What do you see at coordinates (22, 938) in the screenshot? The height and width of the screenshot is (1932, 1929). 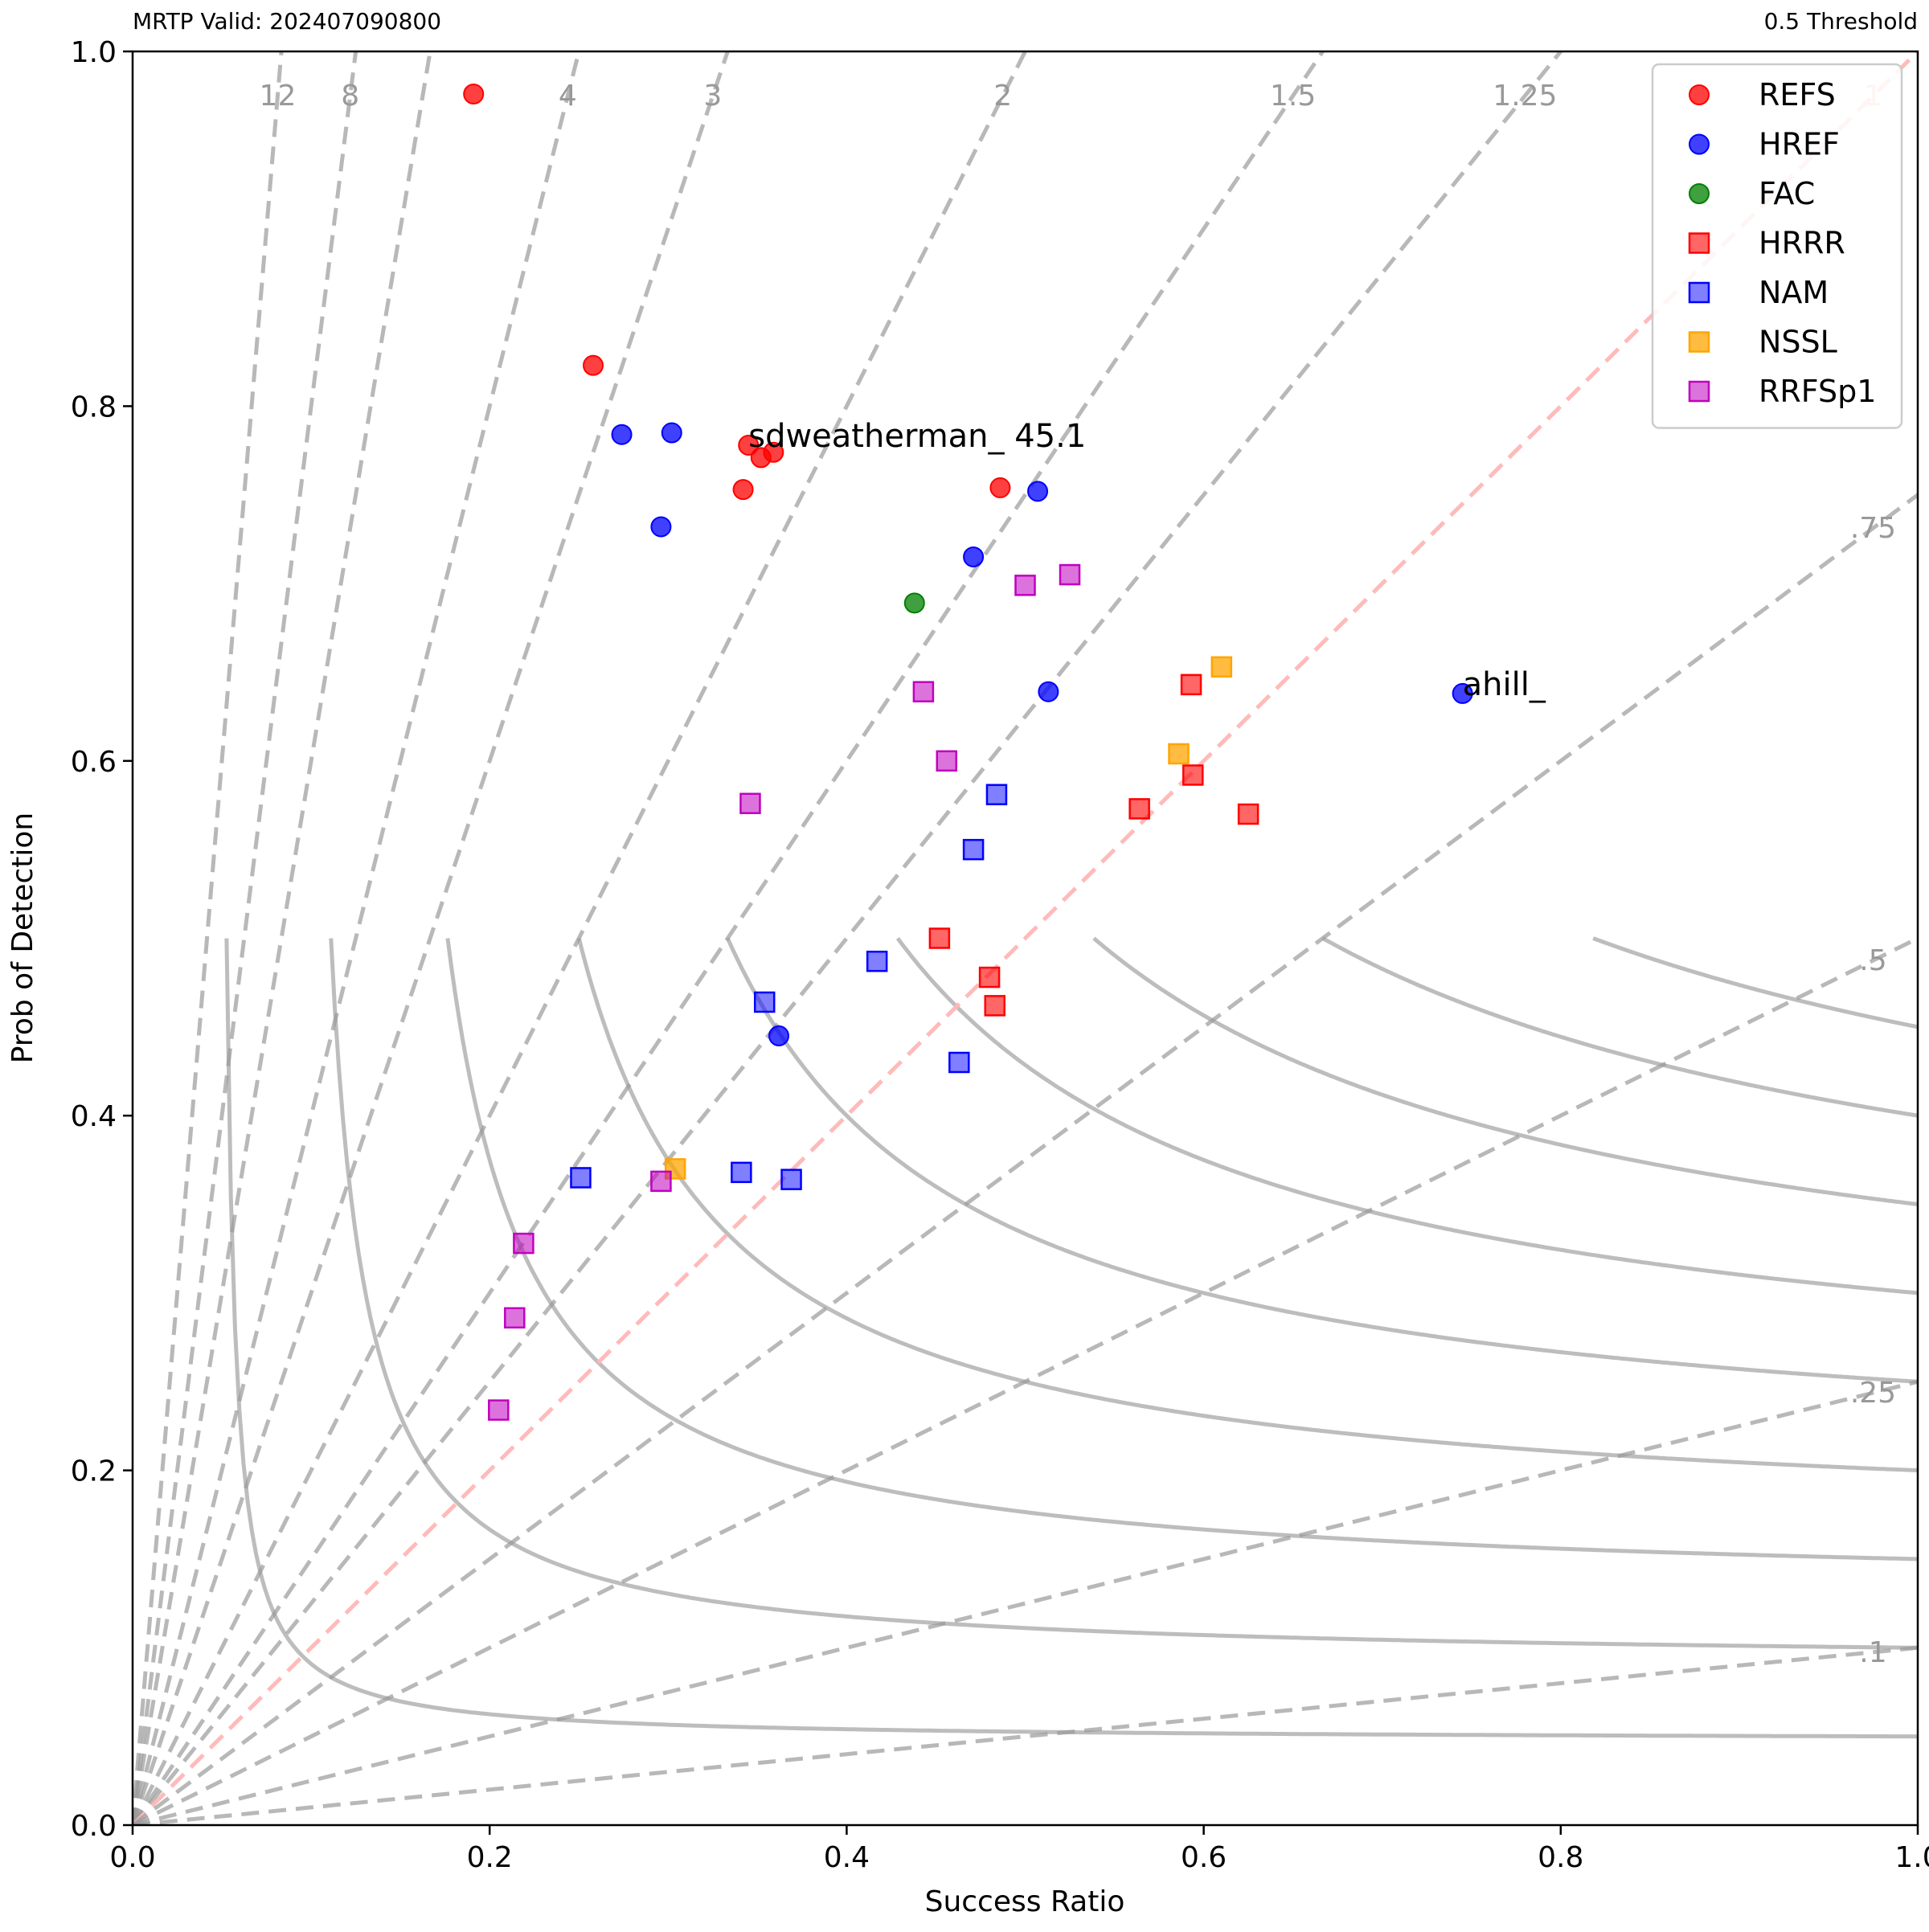 I see `y-axis-label: Prob of Detection` at bounding box center [22, 938].